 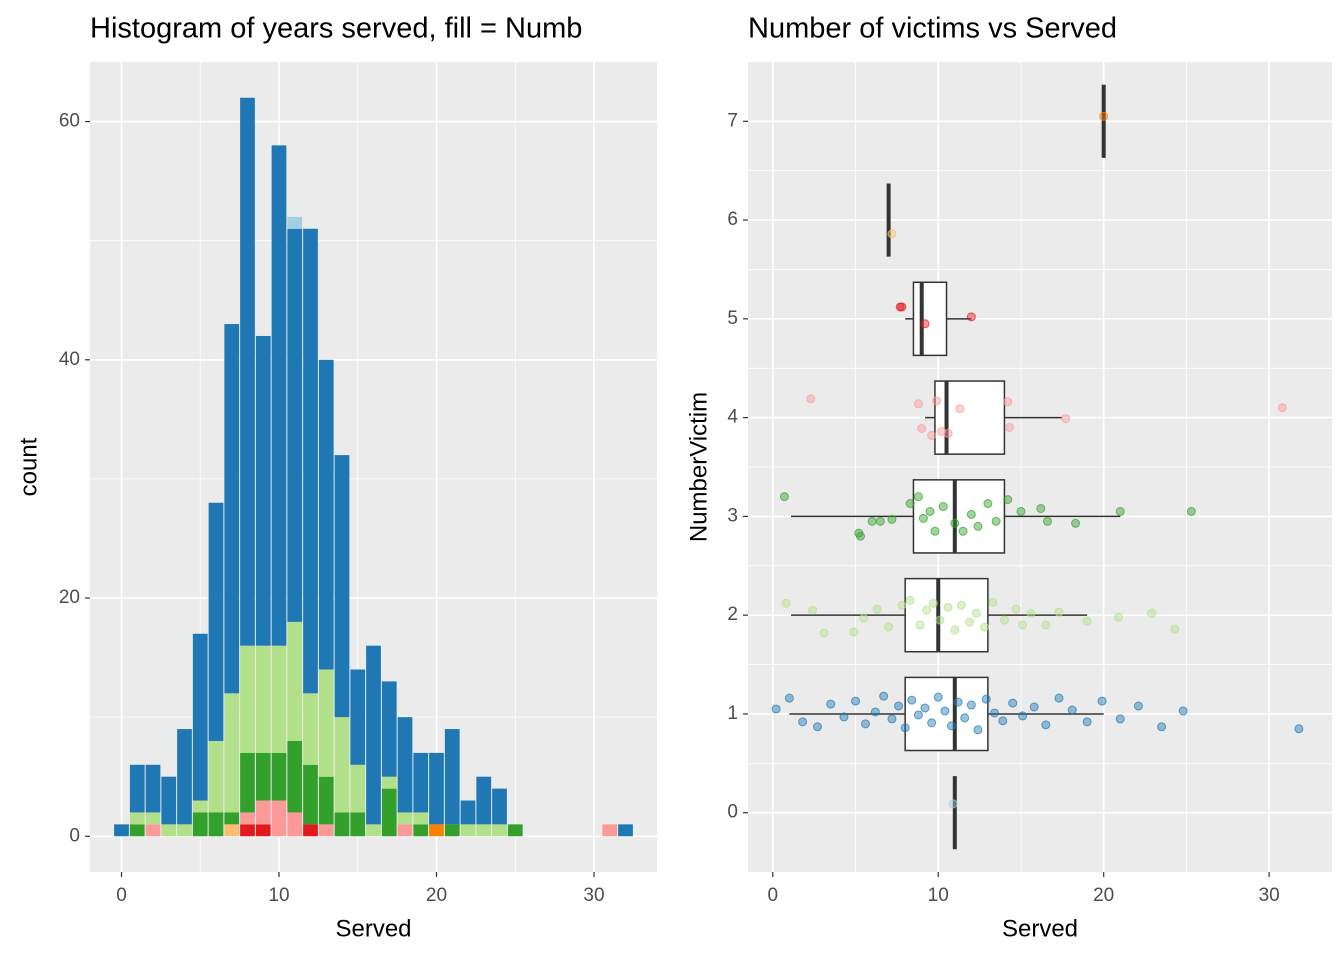 I want to click on y-tick-label: 1, so click(x=732, y=713).